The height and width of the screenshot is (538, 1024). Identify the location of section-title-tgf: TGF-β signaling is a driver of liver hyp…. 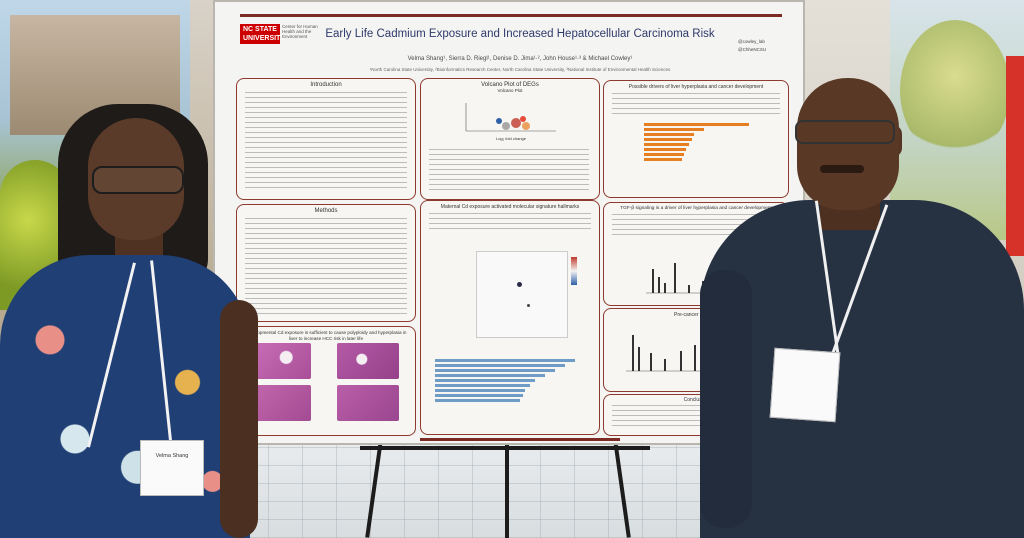
(696, 208).